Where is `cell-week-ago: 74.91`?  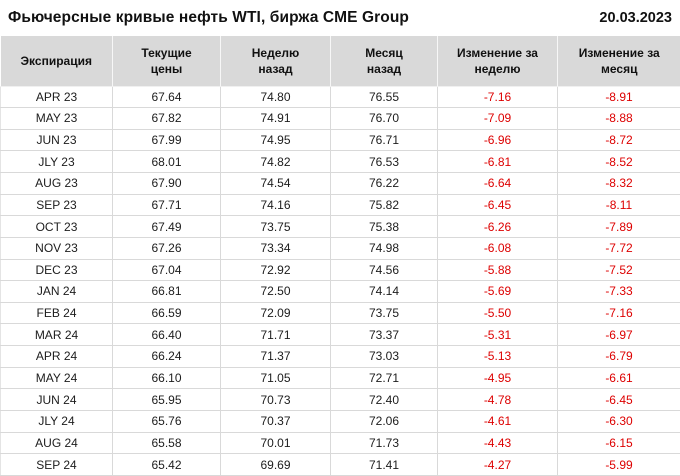 cell-week-ago: 74.91 is located at coordinates (275, 118).